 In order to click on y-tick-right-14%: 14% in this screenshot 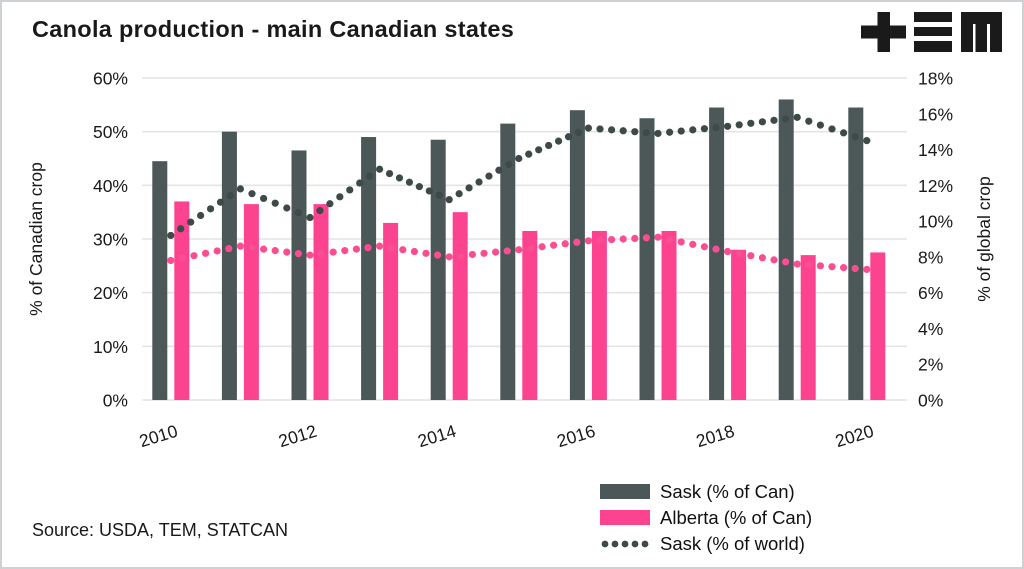, I will do `click(935, 150)`.